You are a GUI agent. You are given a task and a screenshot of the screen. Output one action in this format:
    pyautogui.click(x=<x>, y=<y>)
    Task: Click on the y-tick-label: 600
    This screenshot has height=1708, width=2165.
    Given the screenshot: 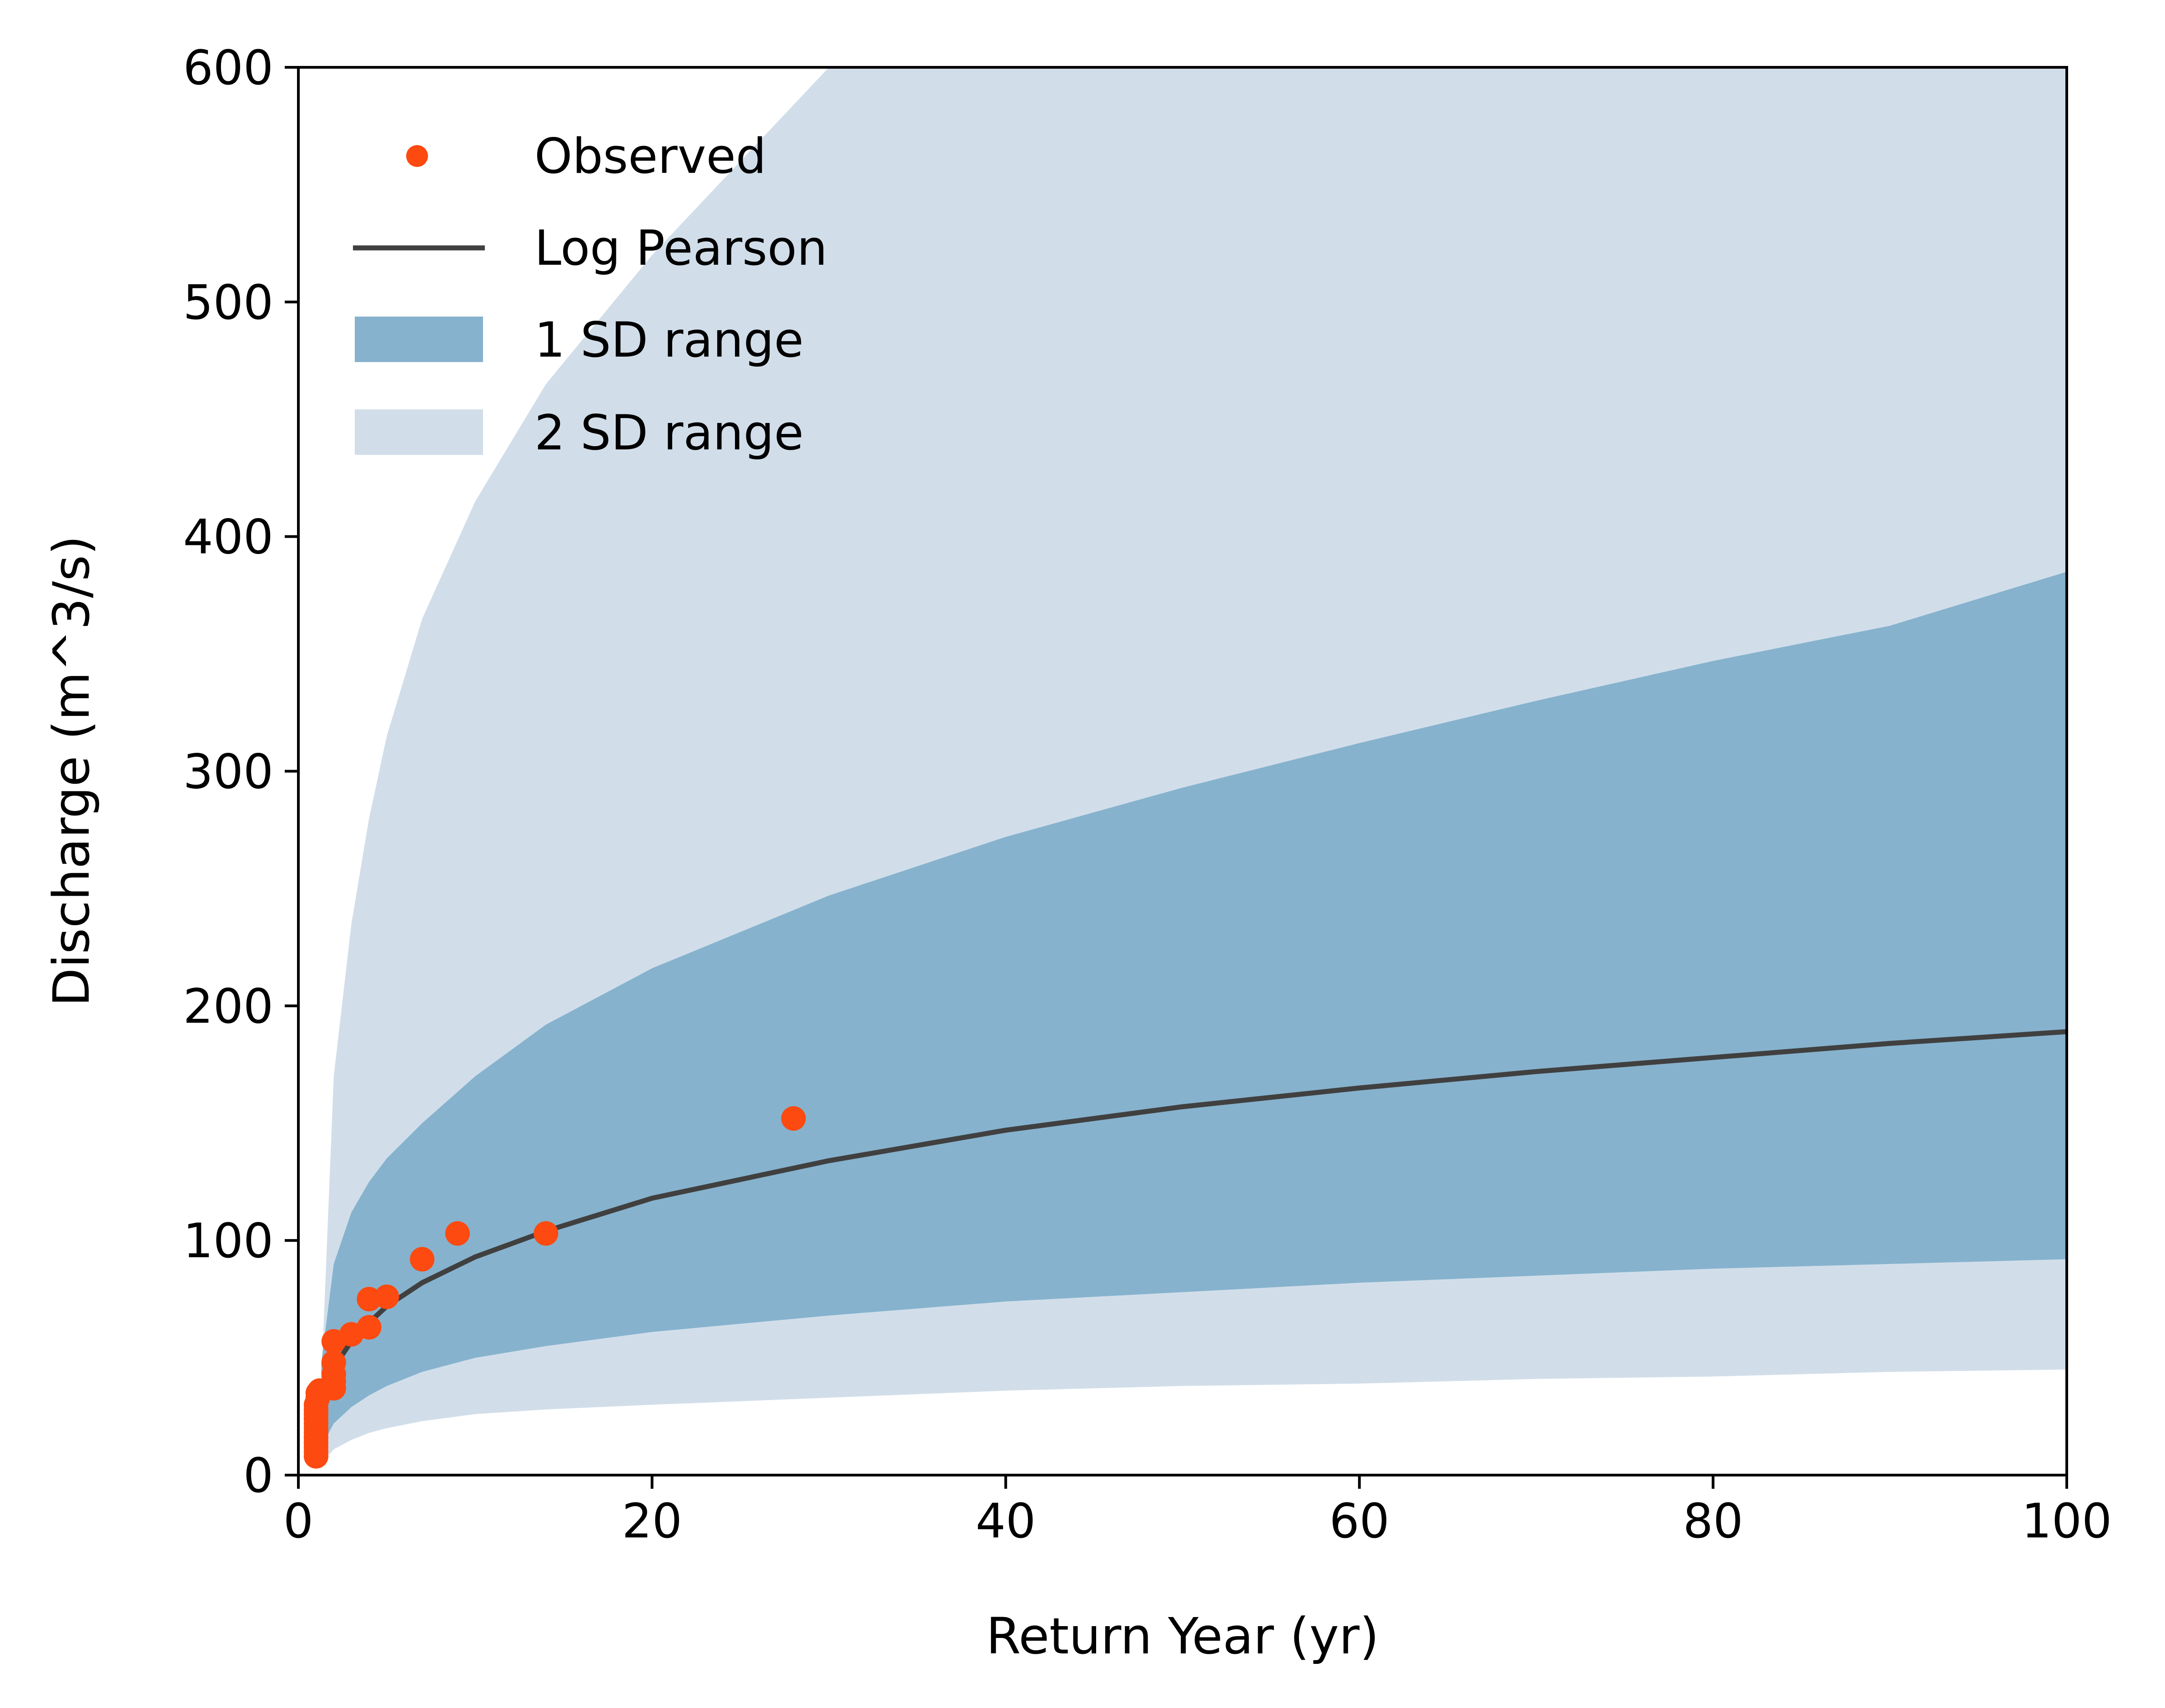 What is the action you would take?
    pyautogui.click(x=228, y=68)
    